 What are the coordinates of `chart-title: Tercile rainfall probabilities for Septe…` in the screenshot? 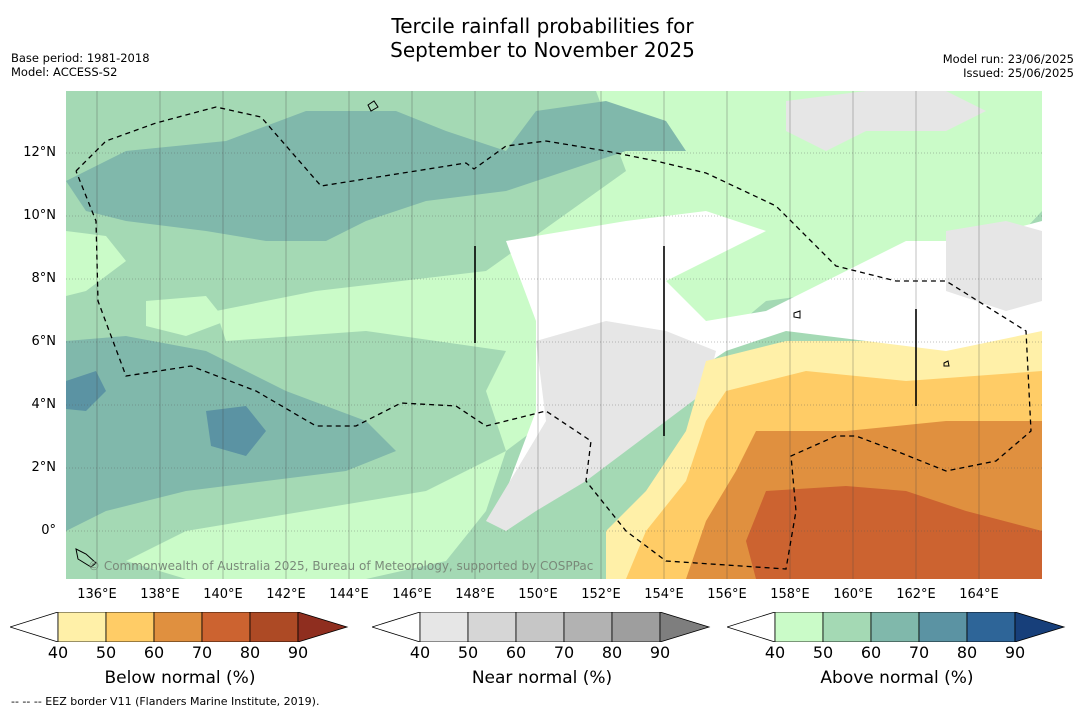 It's located at (542, 38).